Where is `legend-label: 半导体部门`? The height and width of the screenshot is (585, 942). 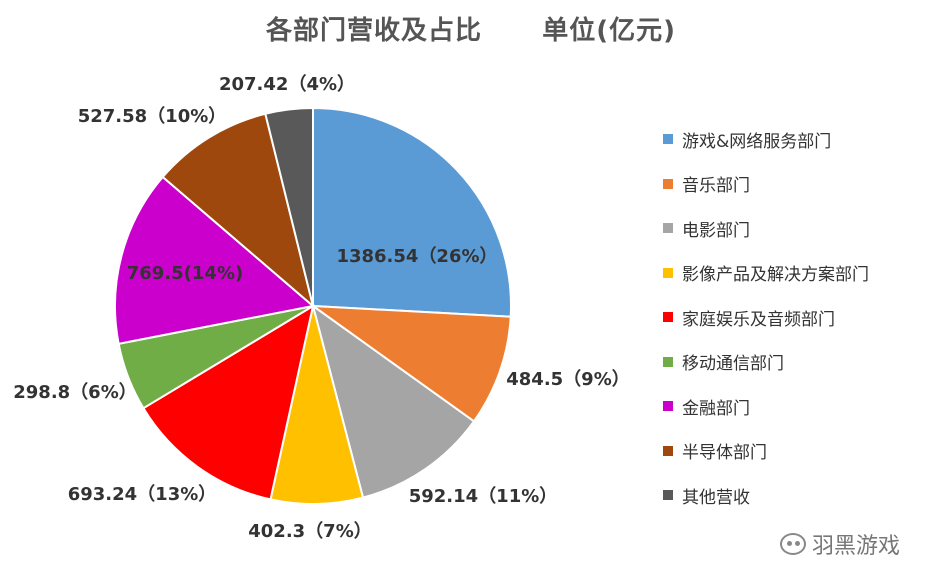 legend-label: 半导体部门 is located at coordinates (724, 453).